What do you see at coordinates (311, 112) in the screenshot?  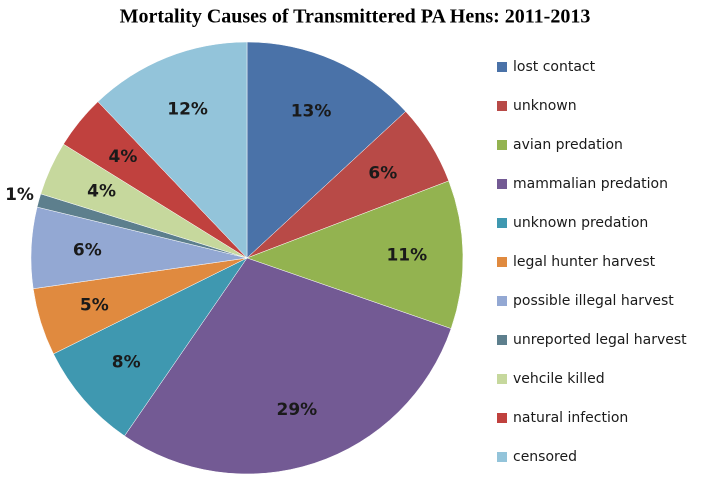 I see `data-label: 13%` at bounding box center [311, 112].